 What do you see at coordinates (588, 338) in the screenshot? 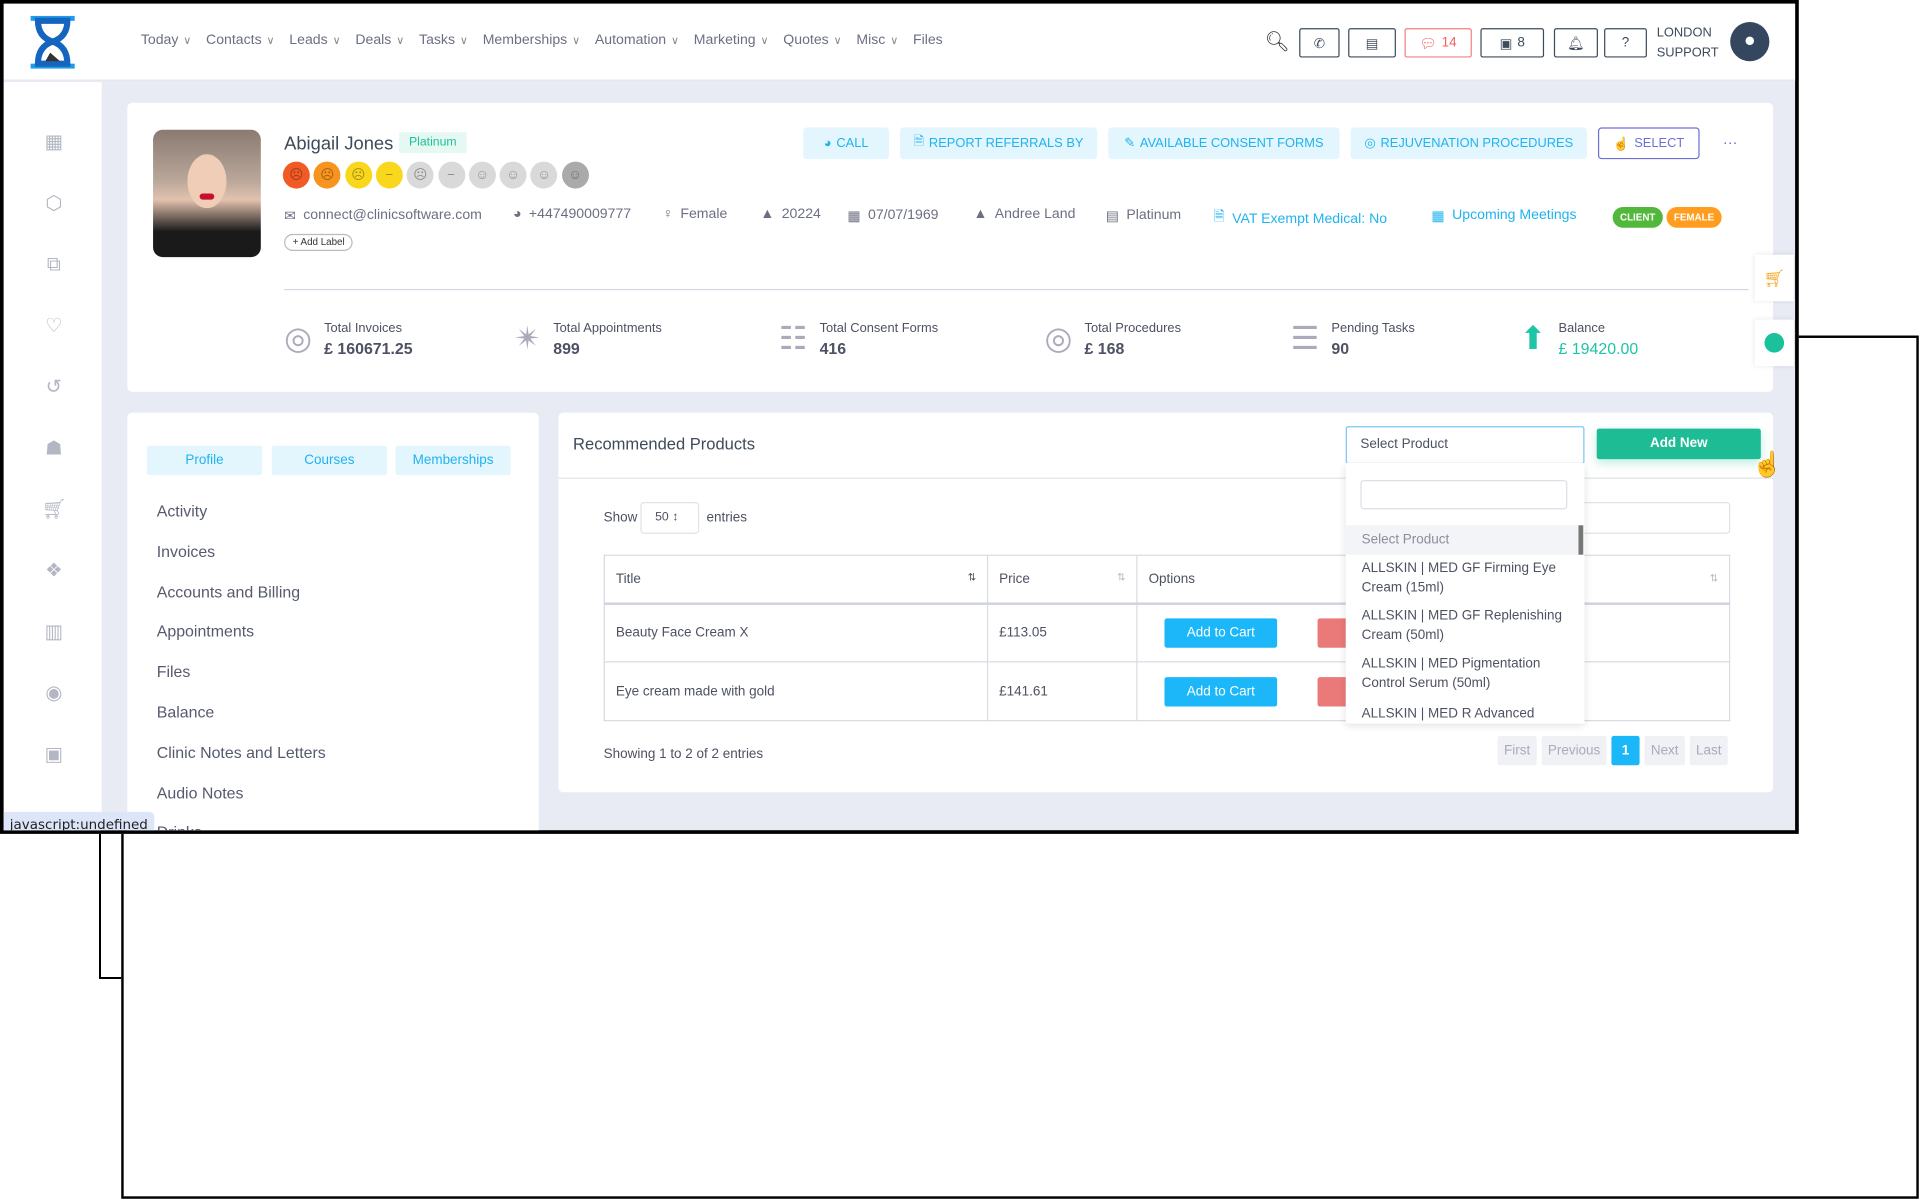
I see `stat-total-appointments: ✴ Total Appointments 899` at bounding box center [588, 338].